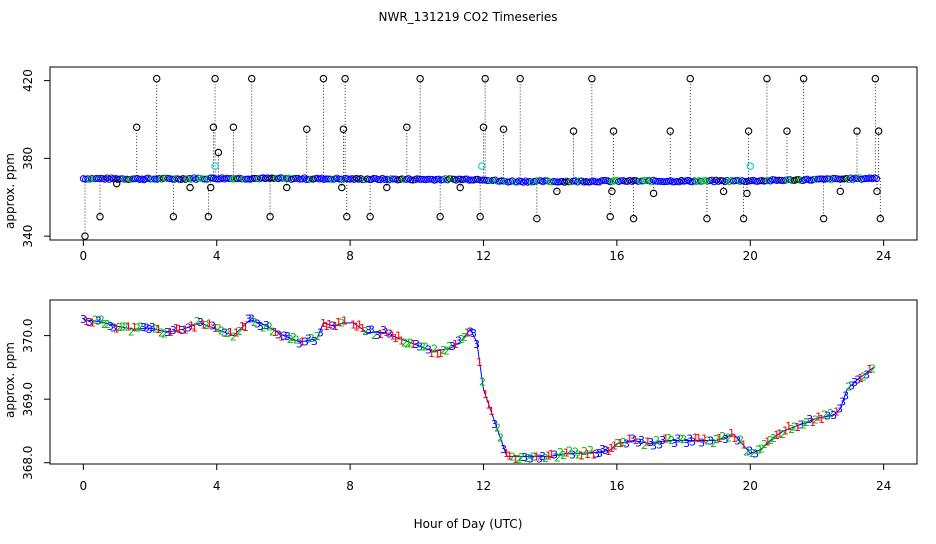 The width and height of the screenshot is (936, 544). I want to click on top-x-tick-label: 4, so click(217, 256).